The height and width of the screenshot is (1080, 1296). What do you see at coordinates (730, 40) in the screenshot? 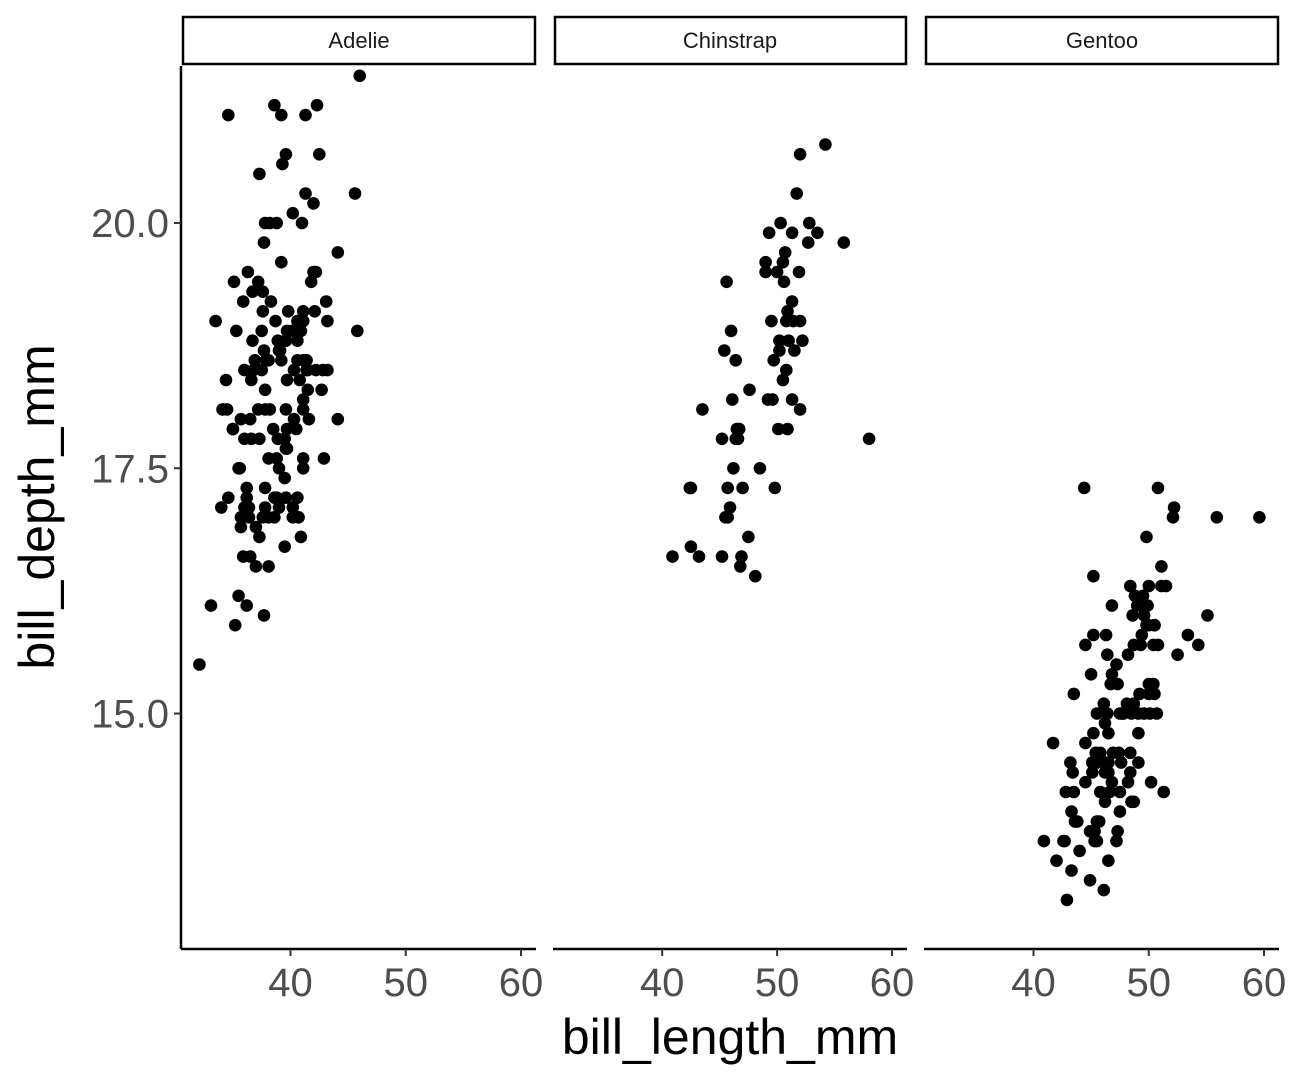
I see `facet-strip-chinstrap` at bounding box center [730, 40].